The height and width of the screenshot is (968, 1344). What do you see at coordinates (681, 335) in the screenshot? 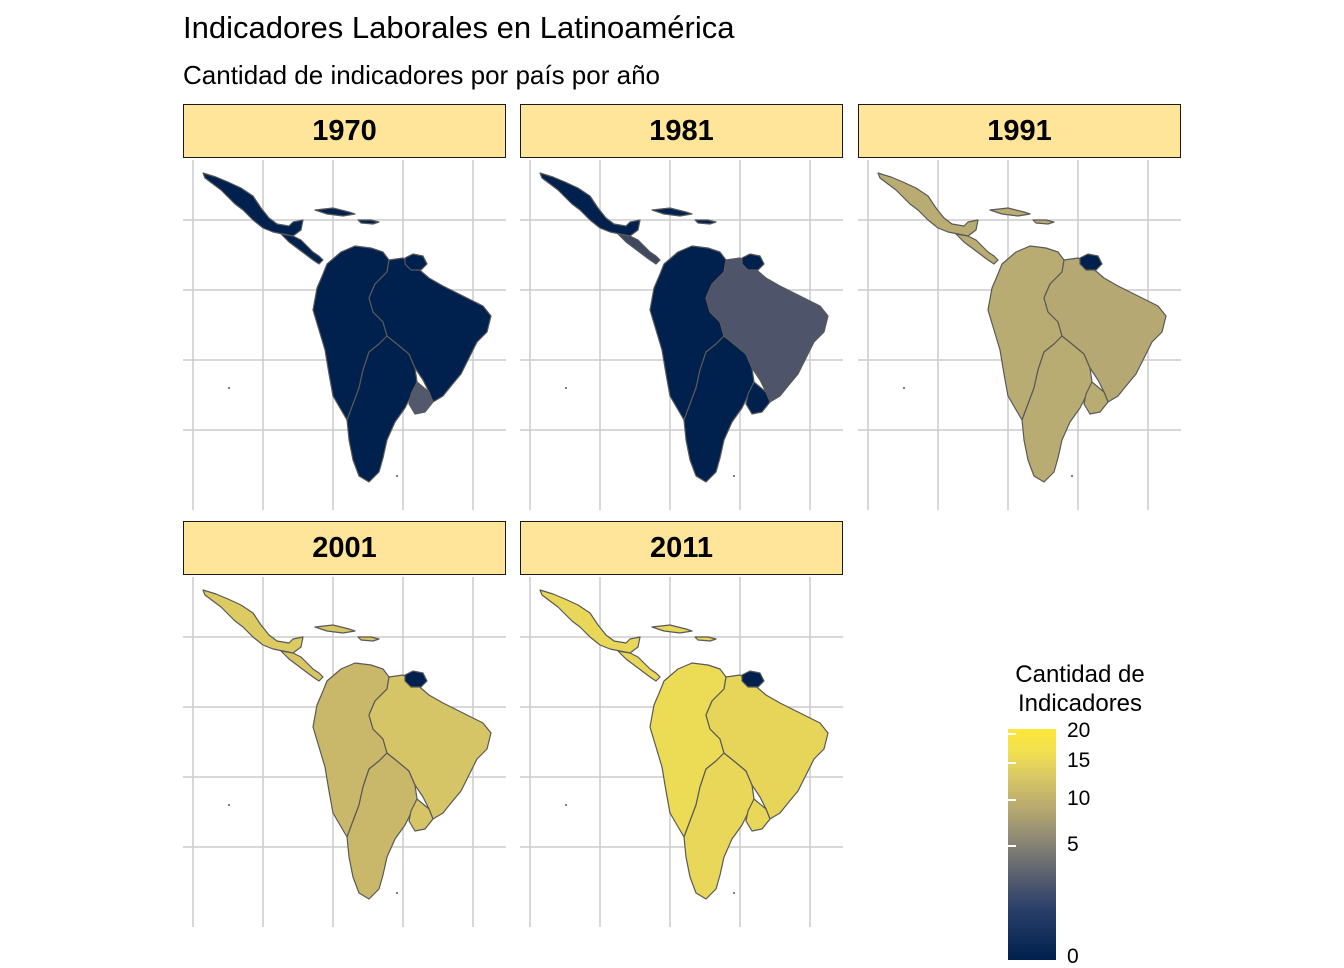
I see `map-panel-1981` at bounding box center [681, 335].